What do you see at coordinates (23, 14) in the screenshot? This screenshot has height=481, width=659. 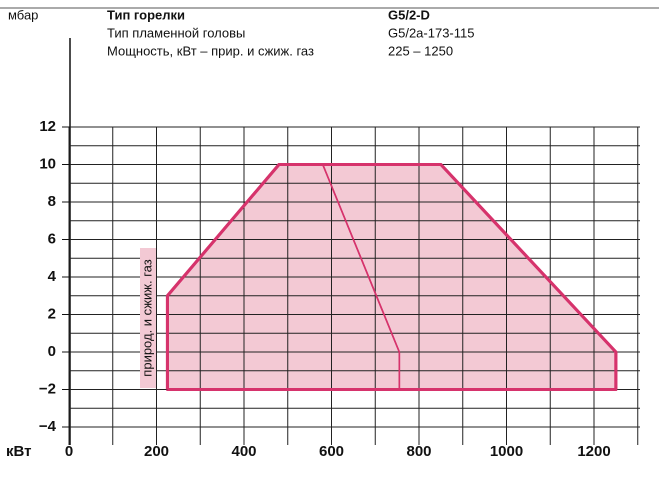 I see `y-unit: мбар` at bounding box center [23, 14].